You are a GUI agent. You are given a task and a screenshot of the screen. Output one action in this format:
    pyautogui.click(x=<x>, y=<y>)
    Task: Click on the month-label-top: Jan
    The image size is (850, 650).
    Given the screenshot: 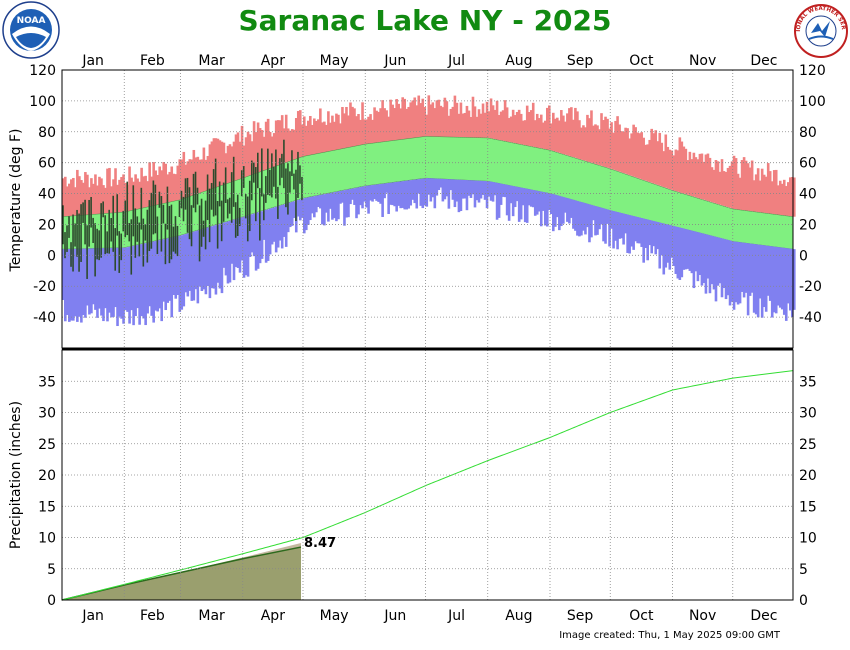 What is the action you would take?
    pyautogui.click(x=92, y=61)
    